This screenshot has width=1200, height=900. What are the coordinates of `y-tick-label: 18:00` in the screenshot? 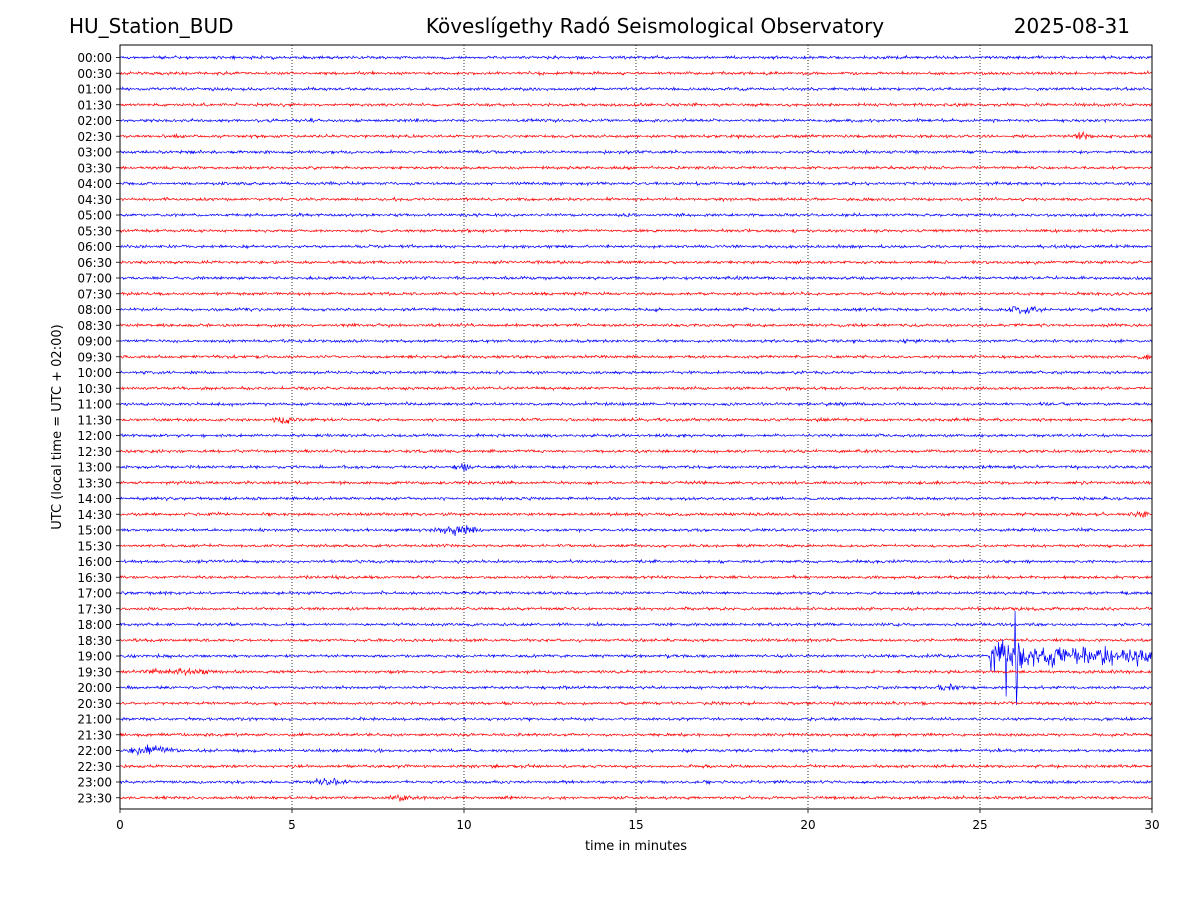 It's located at (94, 625).